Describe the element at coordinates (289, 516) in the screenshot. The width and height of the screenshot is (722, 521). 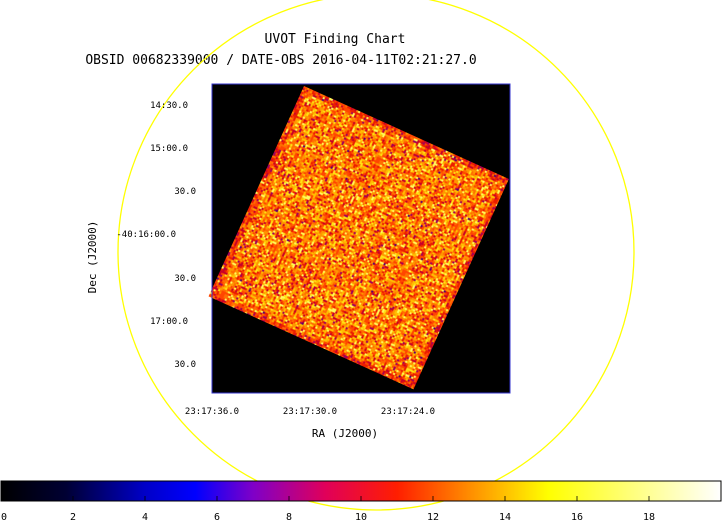
I see `colorbar-tick-label: 8` at that location.